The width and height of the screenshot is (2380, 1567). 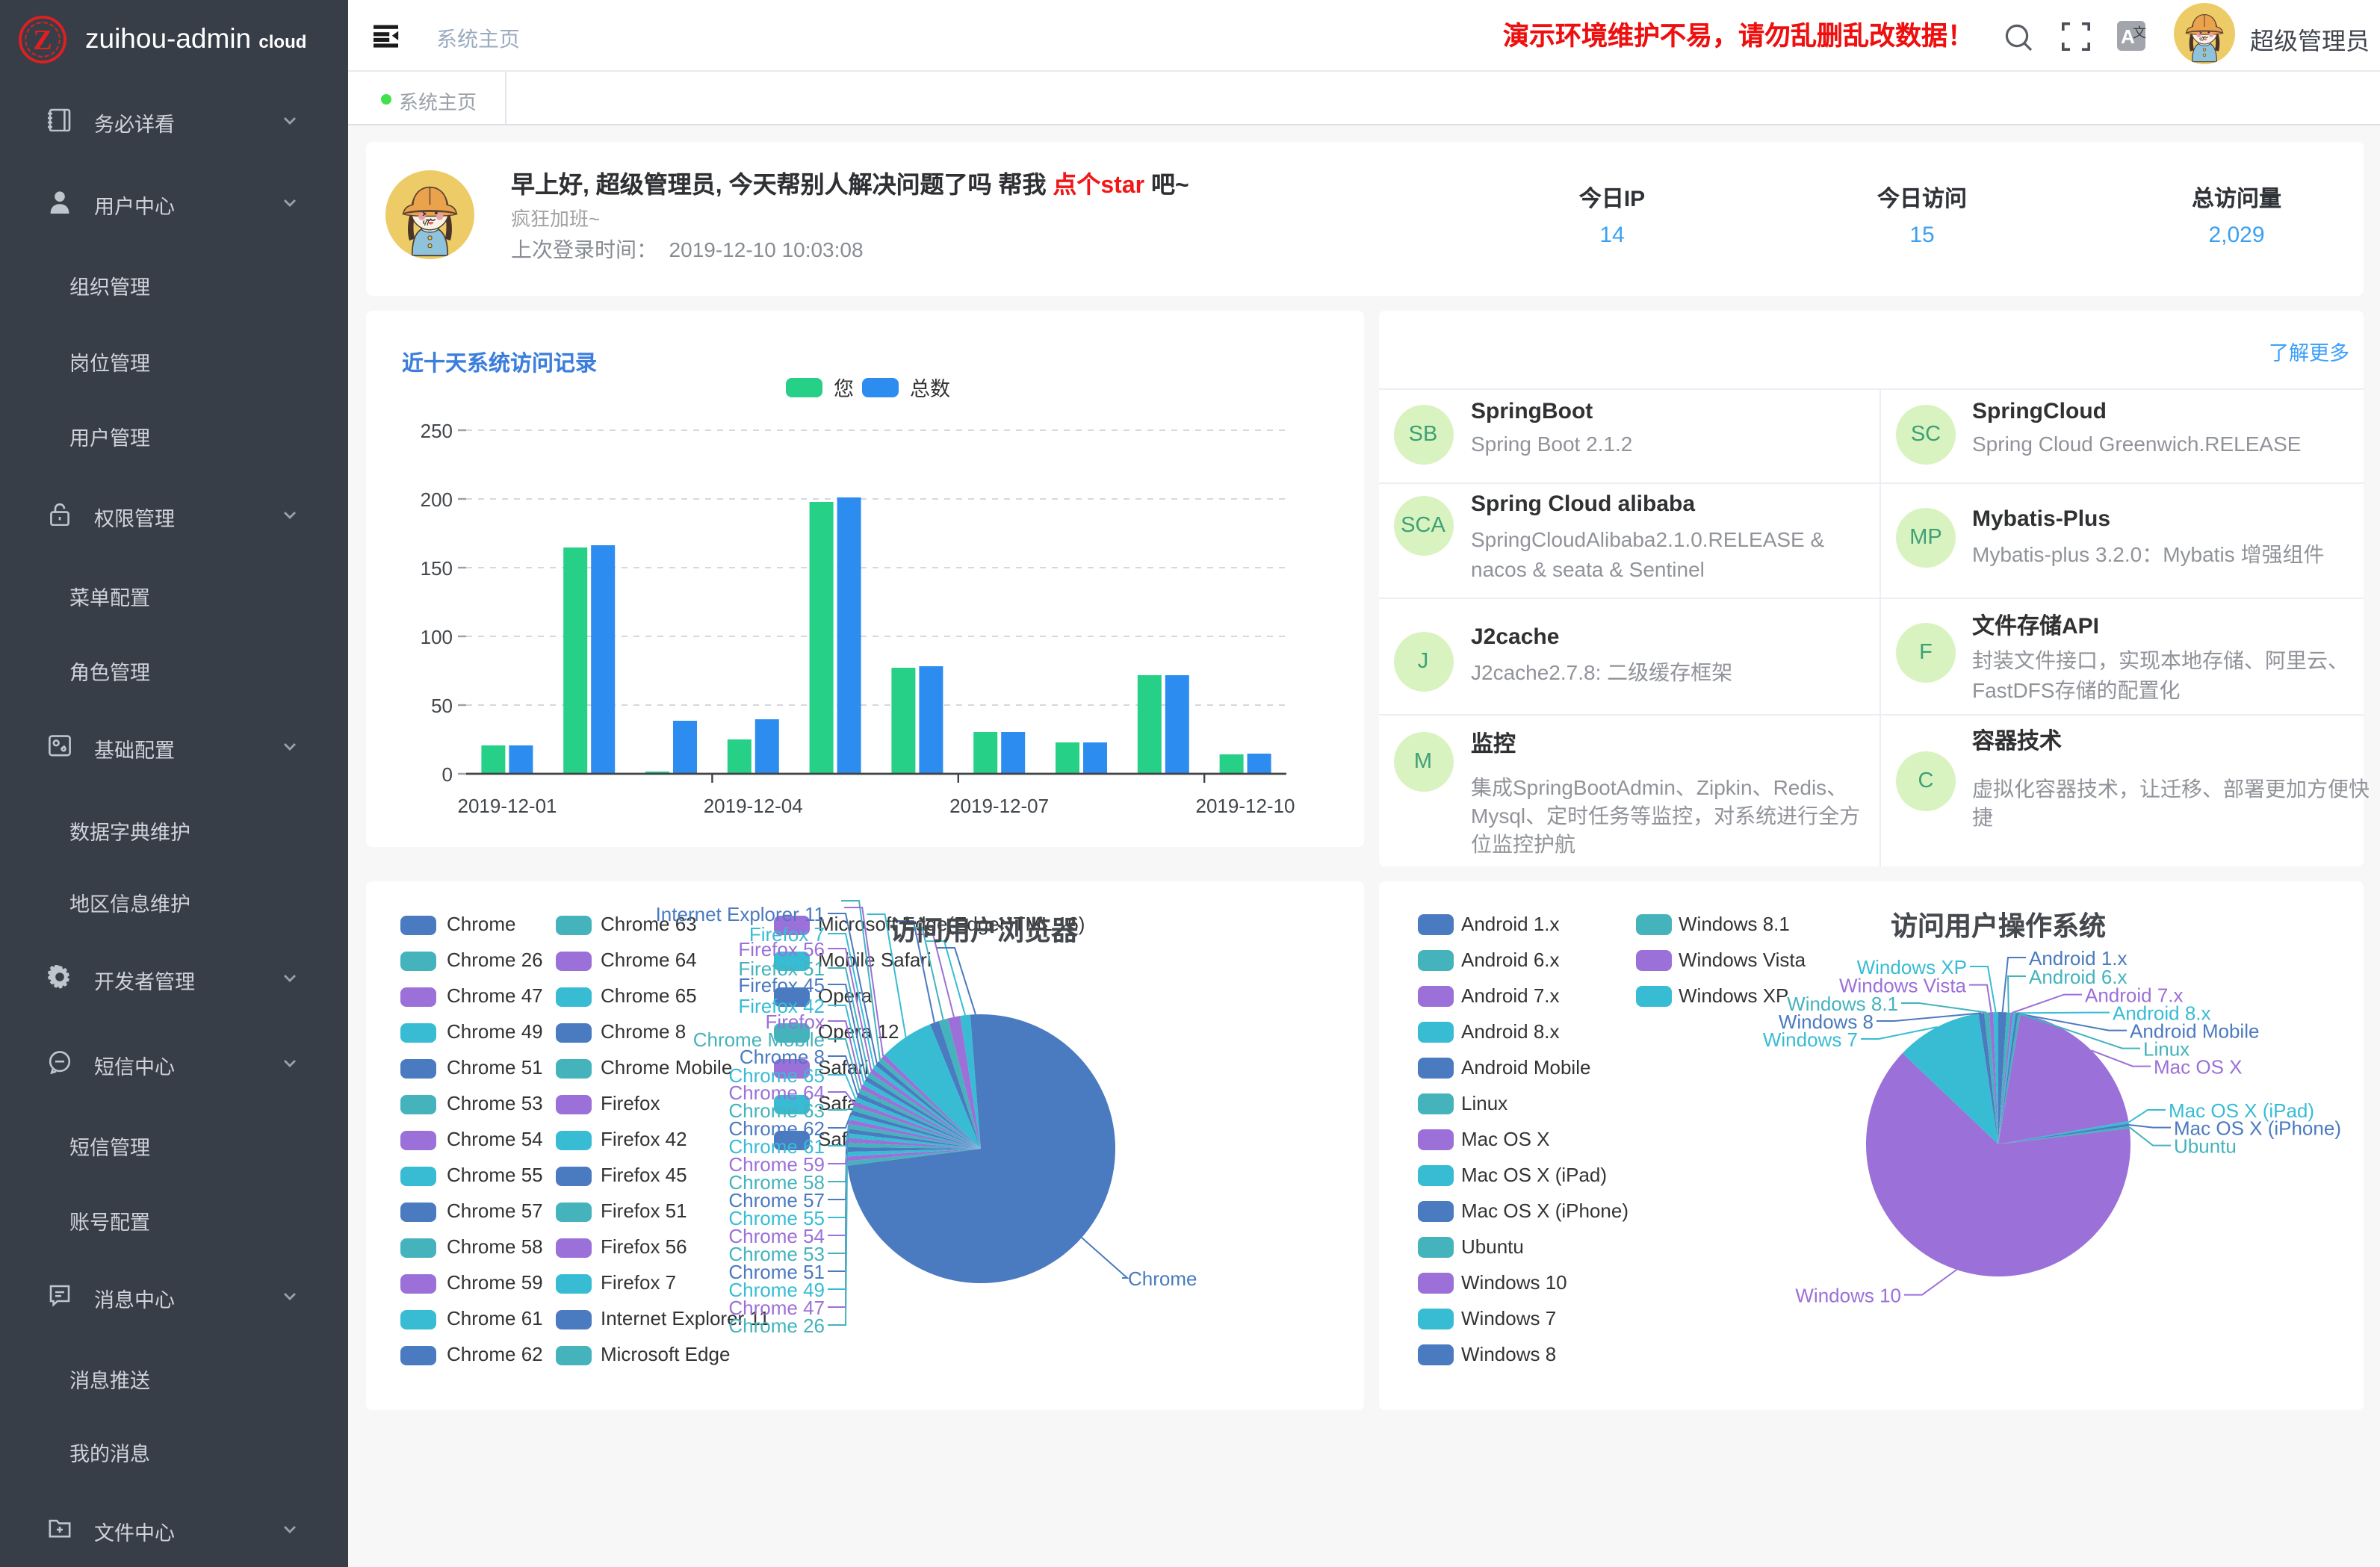 What do you see at coordinates (2077, 976) in the screenshot?
I see `svg-text: Android 6.x` at bounding box center [2077, 976].